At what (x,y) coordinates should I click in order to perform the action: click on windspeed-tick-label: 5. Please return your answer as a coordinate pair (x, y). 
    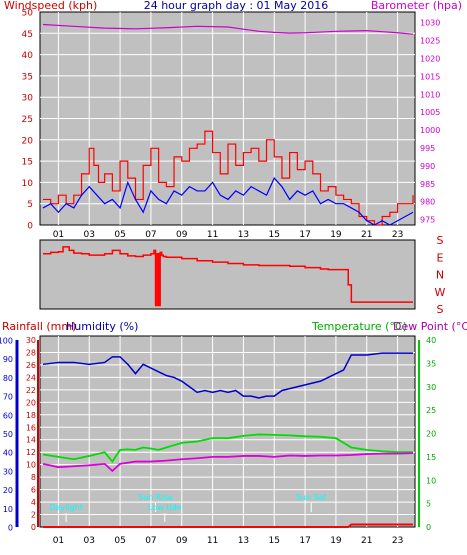
    Looking at the image, I should click on (30, 205).